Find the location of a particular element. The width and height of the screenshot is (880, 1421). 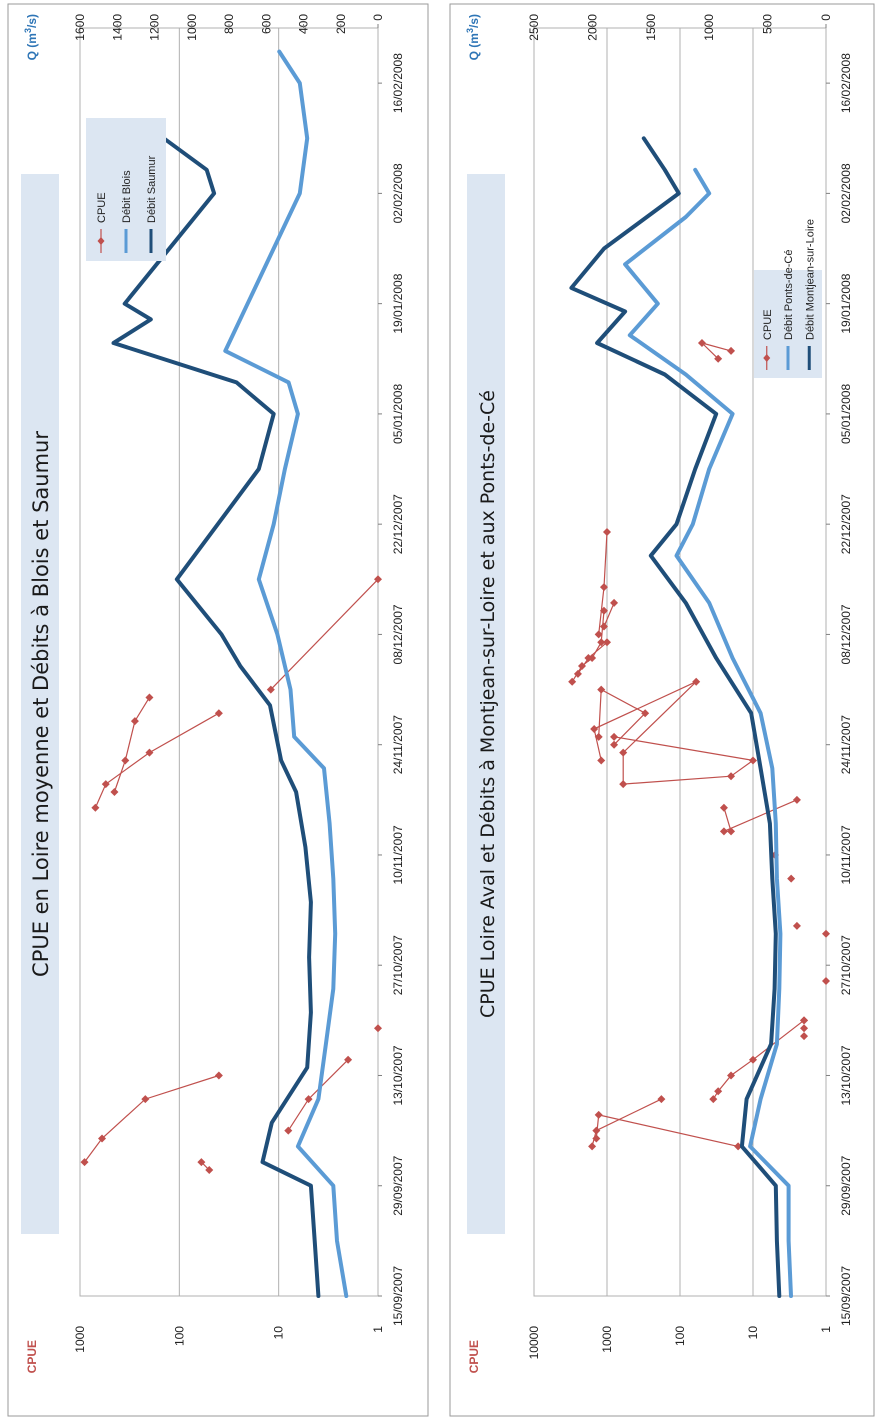

right-tick-label: 800 is located at coordinates (229, 24).